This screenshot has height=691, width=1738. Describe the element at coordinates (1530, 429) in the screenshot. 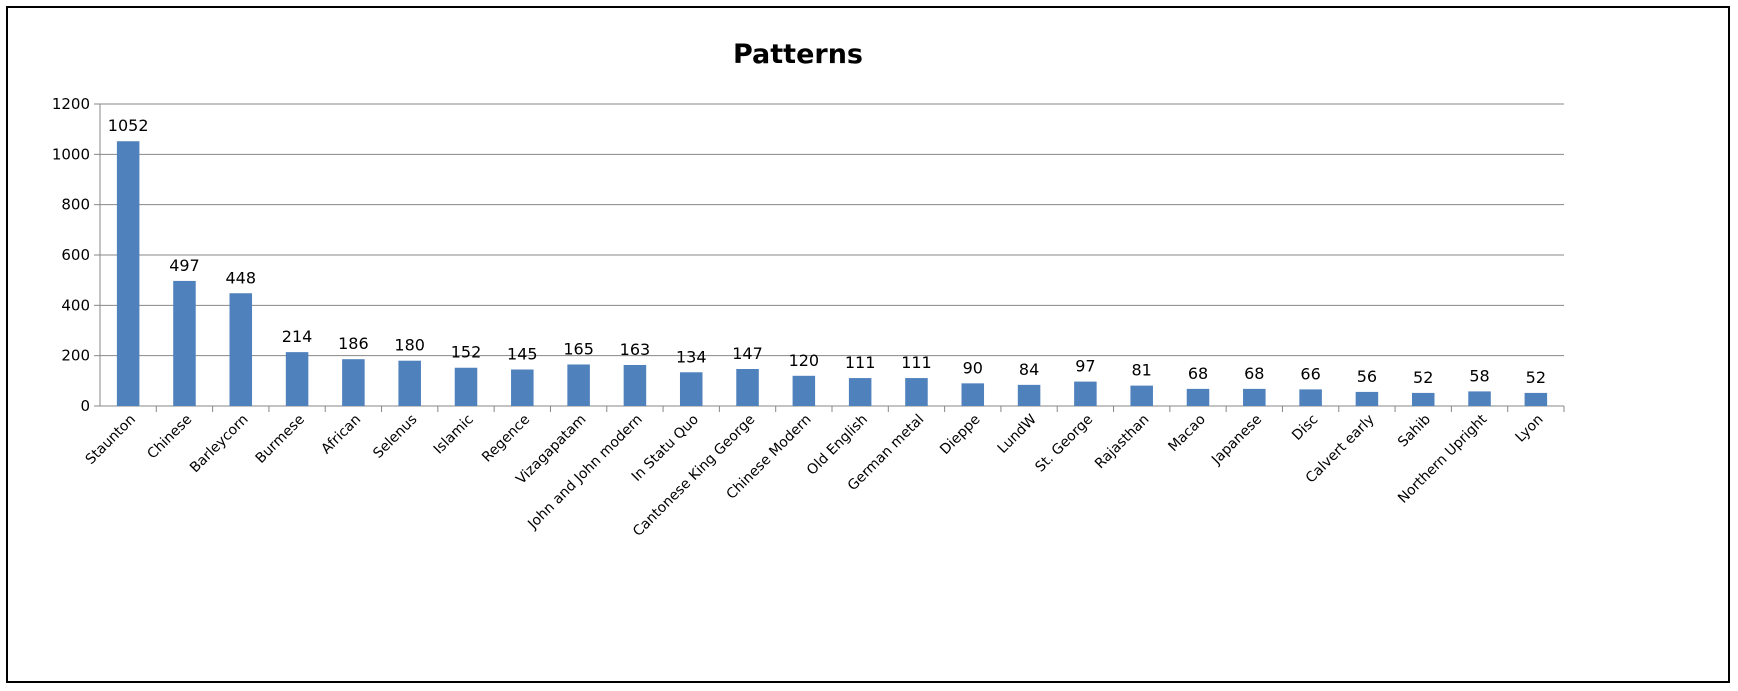

I see `category-label: Lyon` at that location.